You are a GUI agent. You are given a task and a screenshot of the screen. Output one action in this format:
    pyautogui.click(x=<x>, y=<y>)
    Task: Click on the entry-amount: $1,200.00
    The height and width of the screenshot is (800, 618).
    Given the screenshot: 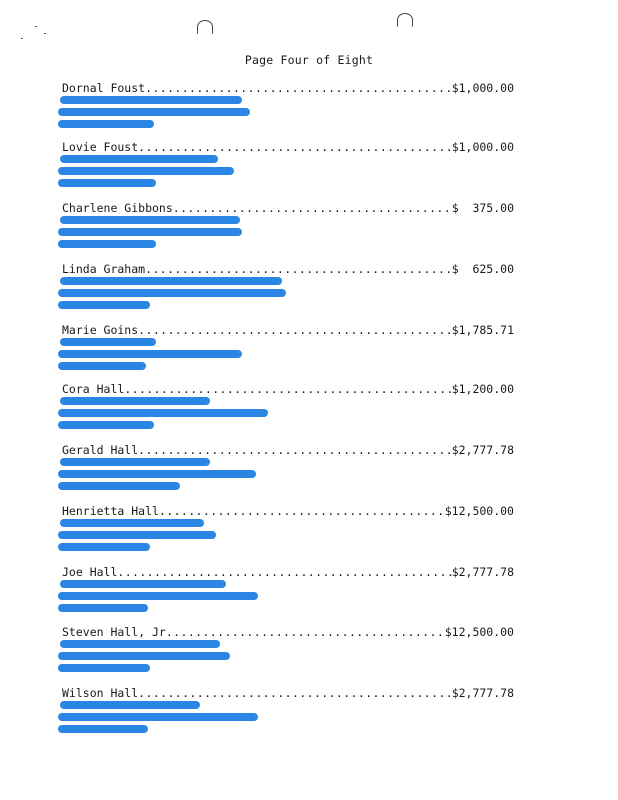 What is the action you would take?
    pyautogui.click(x=482, y=389)
    